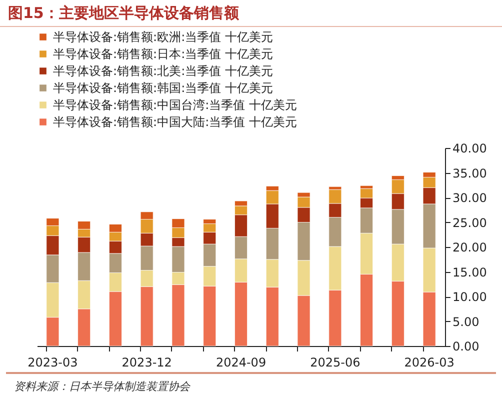 Image resolution: width=502 pixels, height=403 pixels. I want to click on legend-label: 半导体设备:销售额:北美:当季值 十亿美元, so click(163, 71).